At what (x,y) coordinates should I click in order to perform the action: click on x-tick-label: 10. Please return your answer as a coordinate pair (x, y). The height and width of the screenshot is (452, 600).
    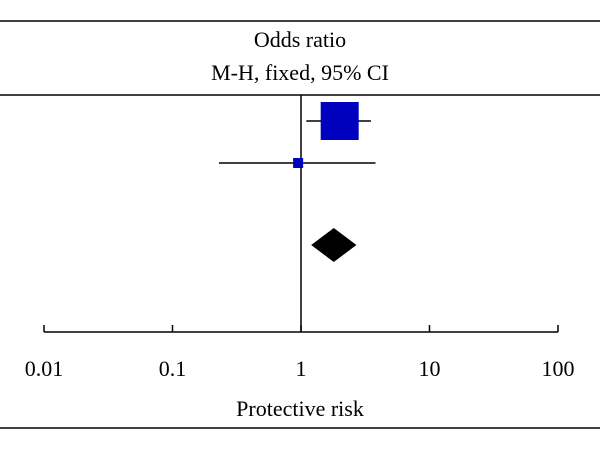
    Looking at the image, I should click on (430, 368).